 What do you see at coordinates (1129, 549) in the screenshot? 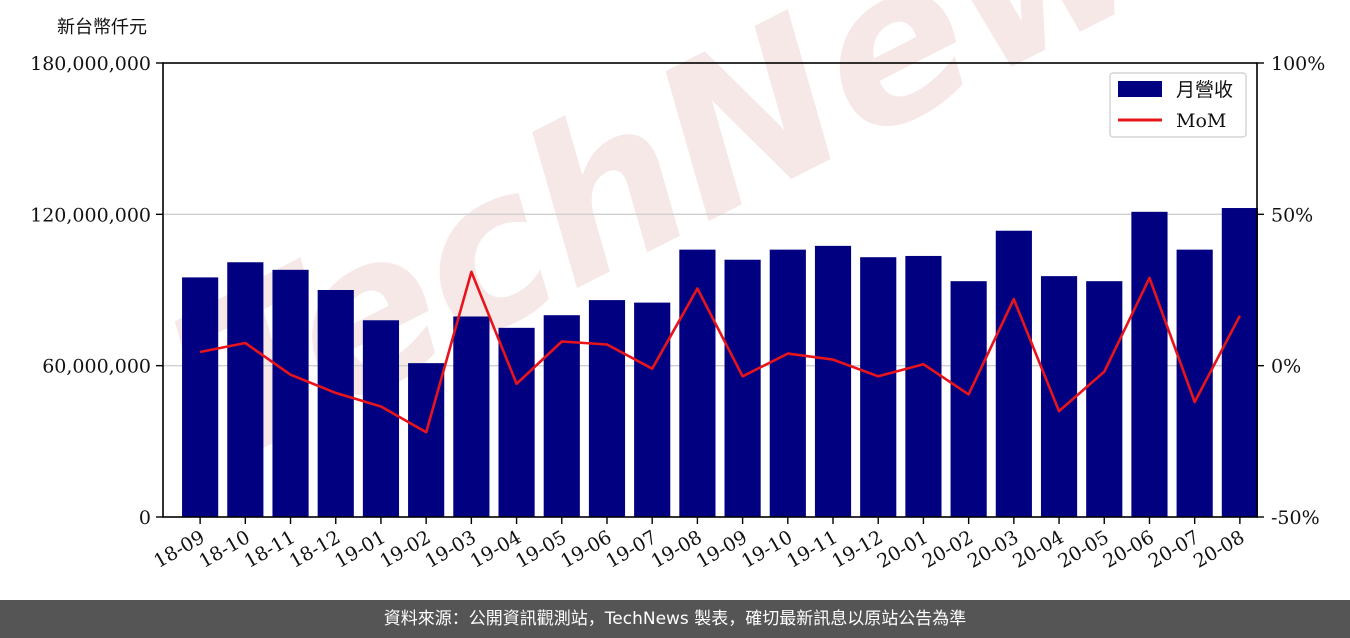
I see `x-tick-label: 20-06` at bounding box center [1129, 549].